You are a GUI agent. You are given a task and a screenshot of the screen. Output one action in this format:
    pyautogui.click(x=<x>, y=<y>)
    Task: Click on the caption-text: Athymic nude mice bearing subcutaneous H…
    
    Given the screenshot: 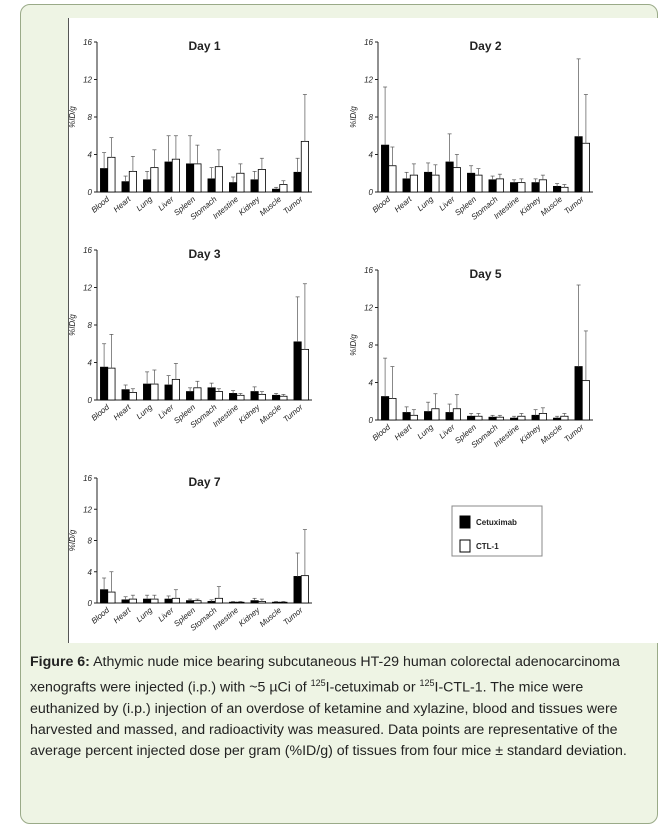 What is the action you would take?
    pyautogui.click(x=325, y=675)
    